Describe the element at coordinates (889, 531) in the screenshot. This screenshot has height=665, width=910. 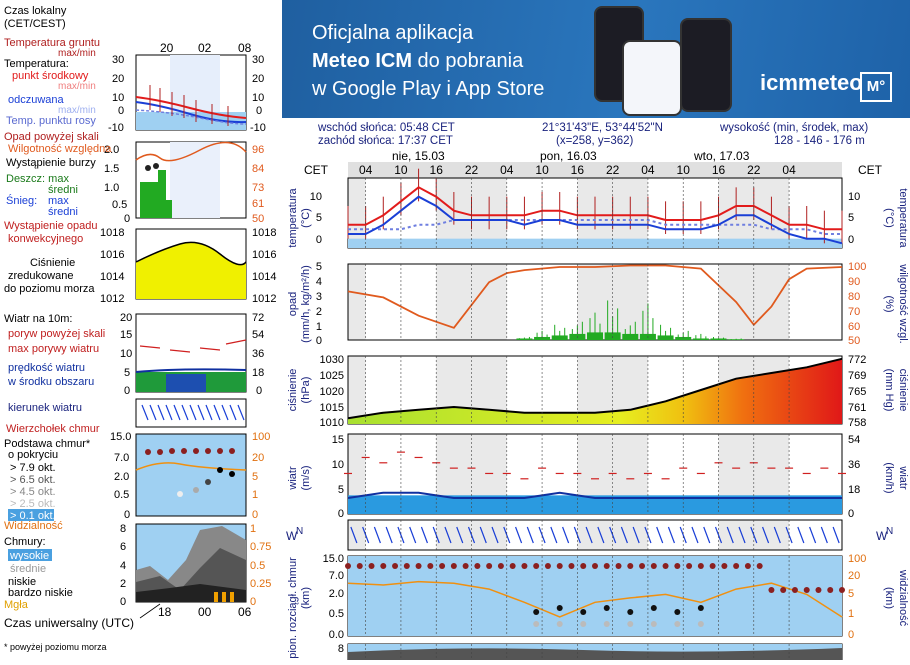
I see `dir-n-right: N` at that location.